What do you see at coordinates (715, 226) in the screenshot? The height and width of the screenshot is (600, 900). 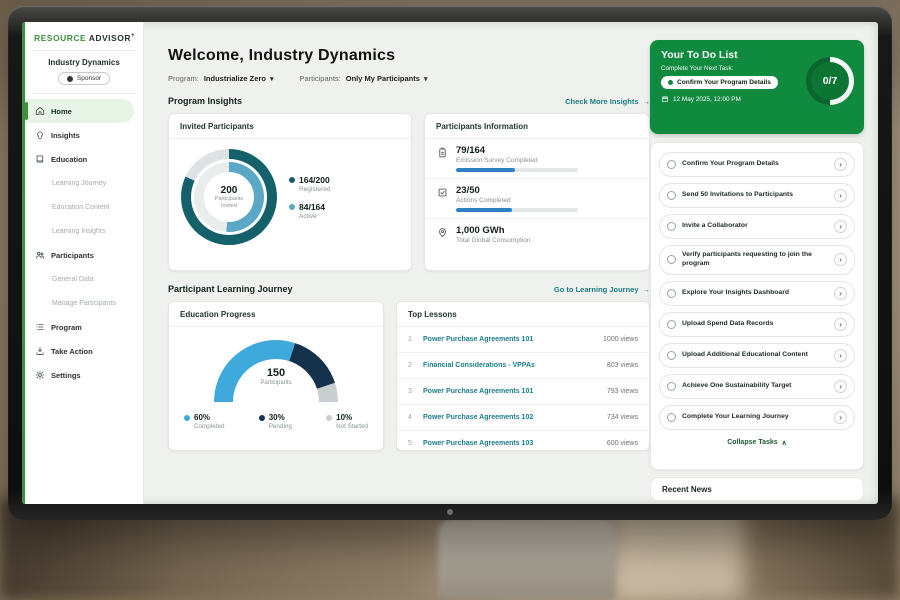 I see `task-label: Invite a Collaborator` at bounding box center [715, 226].